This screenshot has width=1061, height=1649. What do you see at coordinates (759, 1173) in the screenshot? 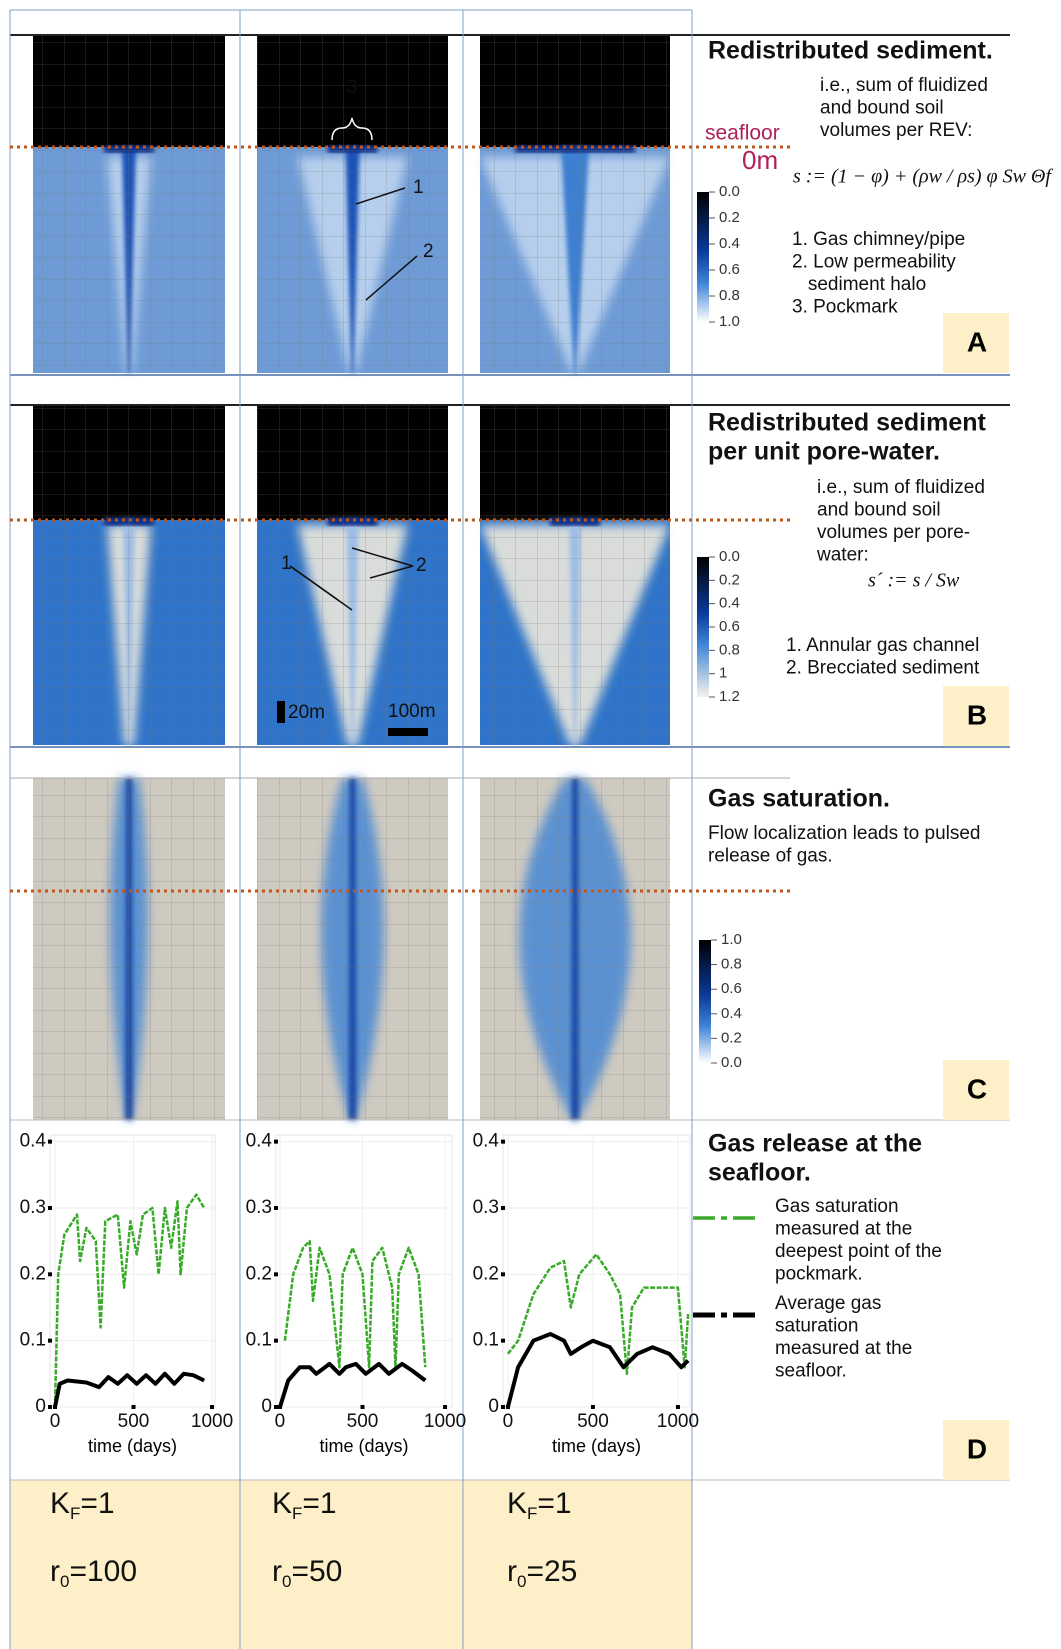
I see `panel-title: seafloor.` at bounding box center [759, 1173].